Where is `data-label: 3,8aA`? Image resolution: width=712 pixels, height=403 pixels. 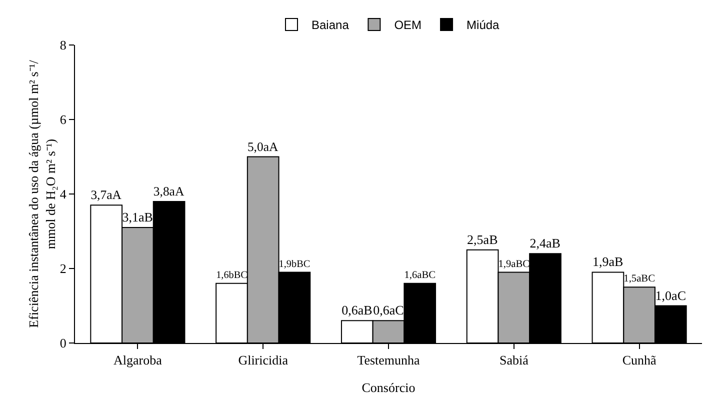 data-label: 3,8aA is located at coordinates (169, 191).